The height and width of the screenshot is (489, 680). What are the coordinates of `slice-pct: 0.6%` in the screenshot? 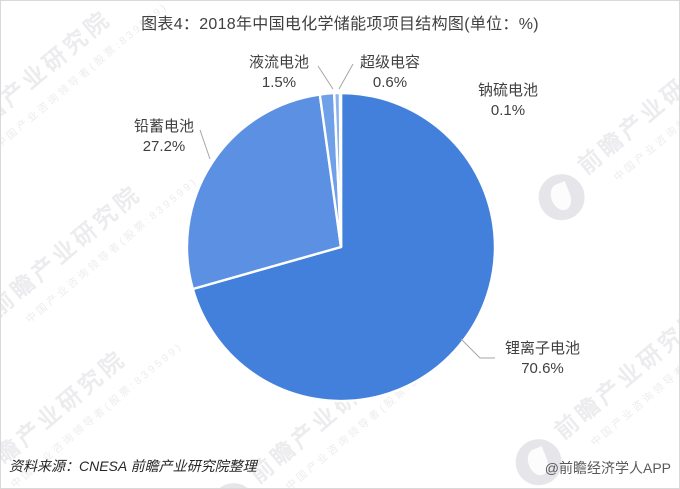 It's located at (390, 82).